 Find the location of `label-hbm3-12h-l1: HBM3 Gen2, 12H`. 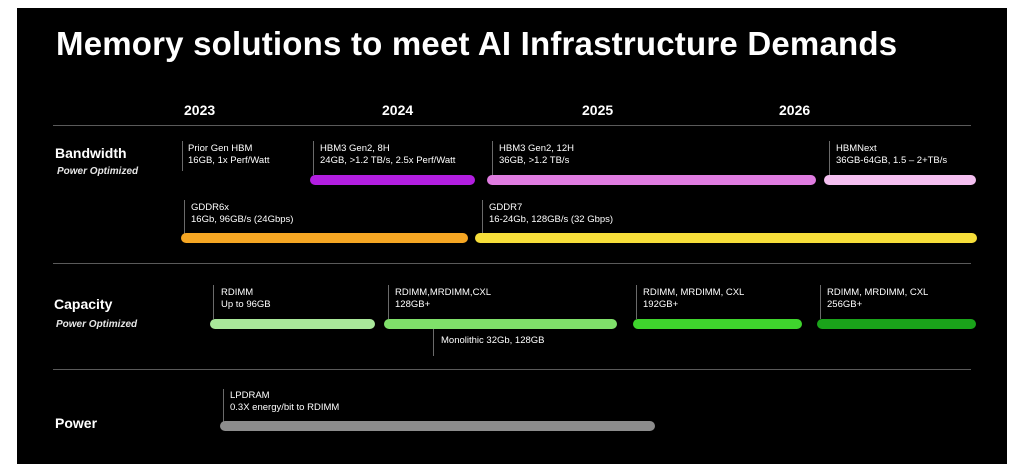

label-hbm3-12h-l1: HBM3 Gen2, 12H is located at coordinates (536, 148).